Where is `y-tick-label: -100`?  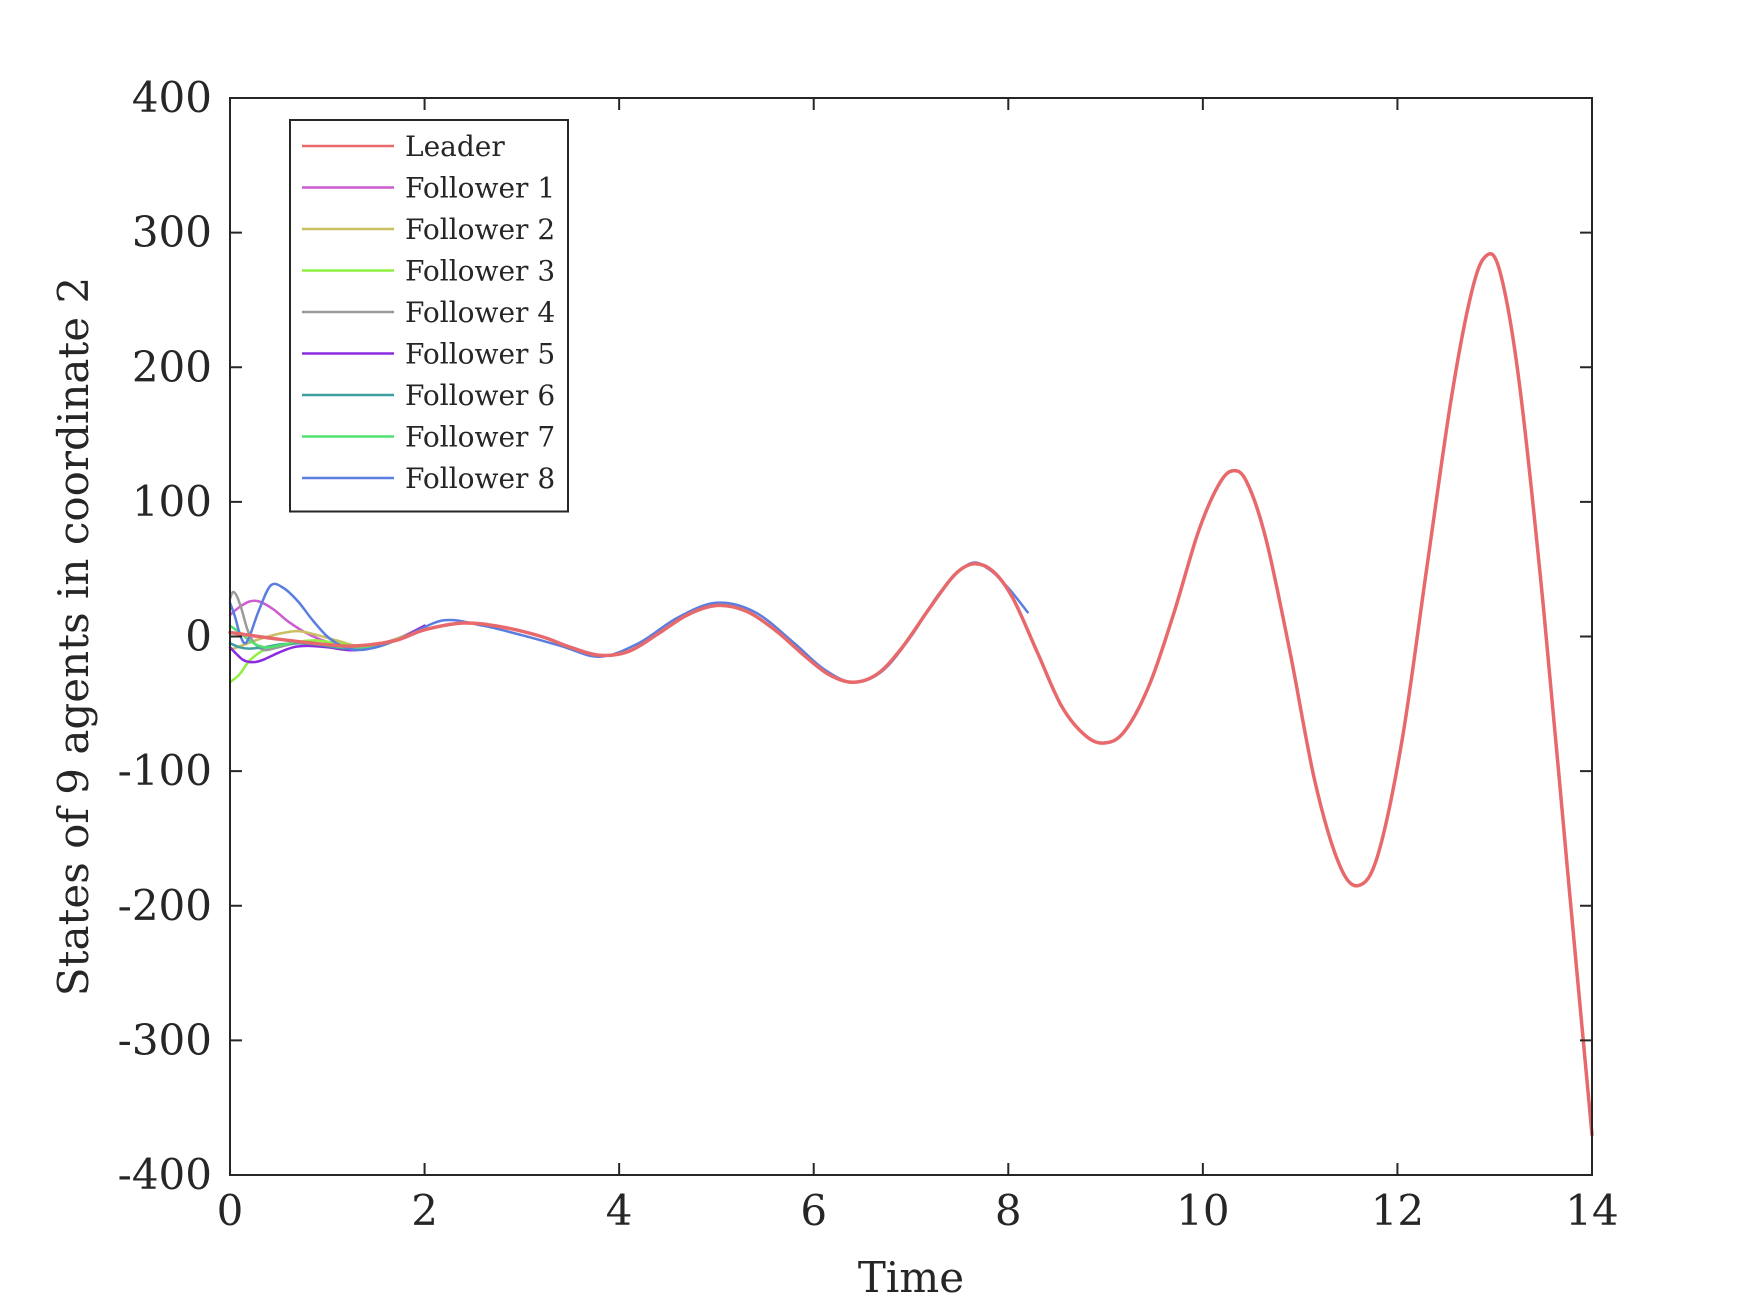 y-tick-label: -100 is located at coordinates (165, 770).